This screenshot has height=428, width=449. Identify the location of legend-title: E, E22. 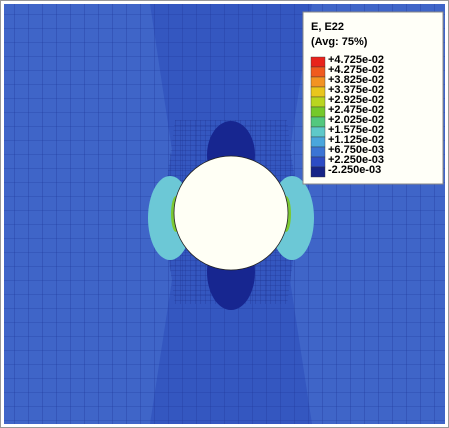
(327, 27).